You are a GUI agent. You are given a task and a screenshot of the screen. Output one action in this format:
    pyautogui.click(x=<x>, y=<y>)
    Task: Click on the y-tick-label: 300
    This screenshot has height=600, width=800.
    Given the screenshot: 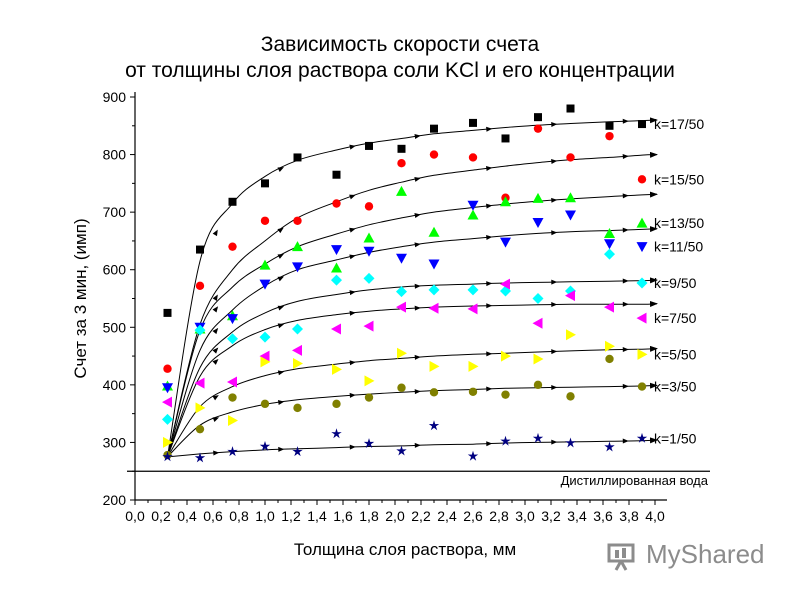 What is the action you would take?
    pyautogui.click(x=115, y=442)
    